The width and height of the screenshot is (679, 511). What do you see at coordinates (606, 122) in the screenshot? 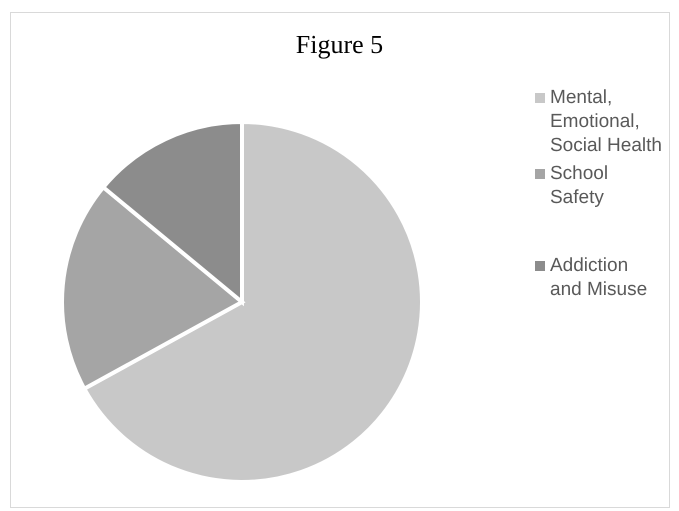
I see `legend-label: Mental, Emotional, Social Health` at bounding box center [606, 122].